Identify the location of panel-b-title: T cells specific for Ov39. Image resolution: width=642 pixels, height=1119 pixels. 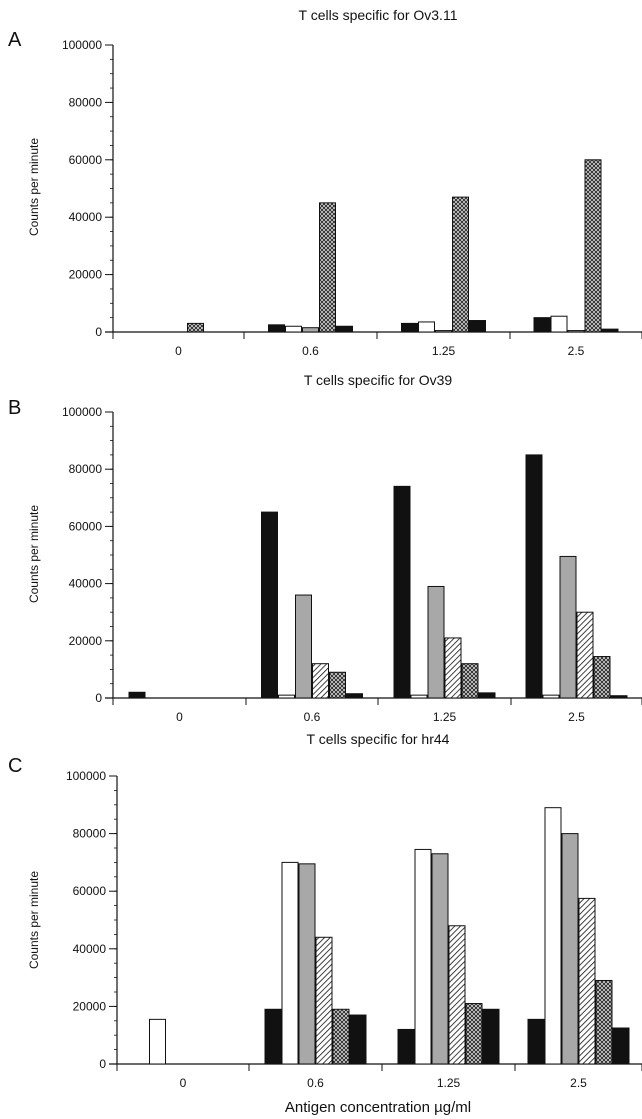
(378, 380).